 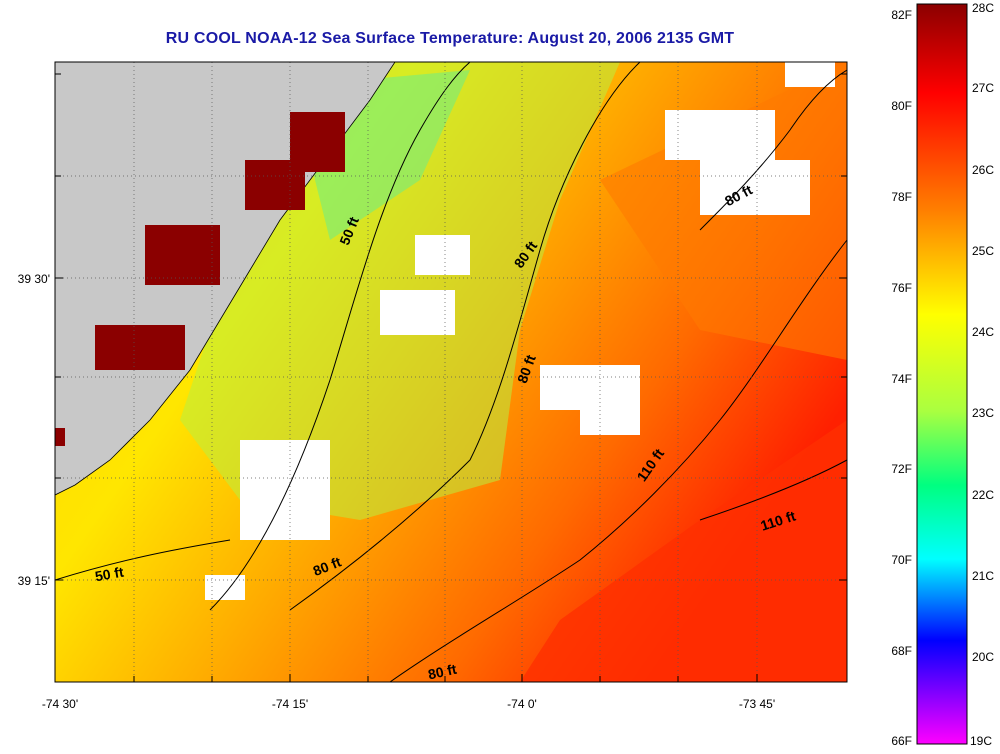 I want to click on depth-contour-80ft, so click(x=773, y=150).